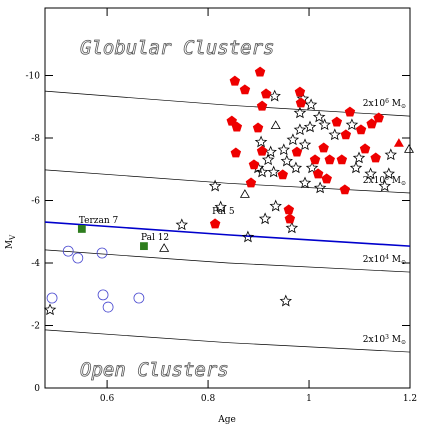  I want to click on point-label: Pal 5, so click(223, 212).